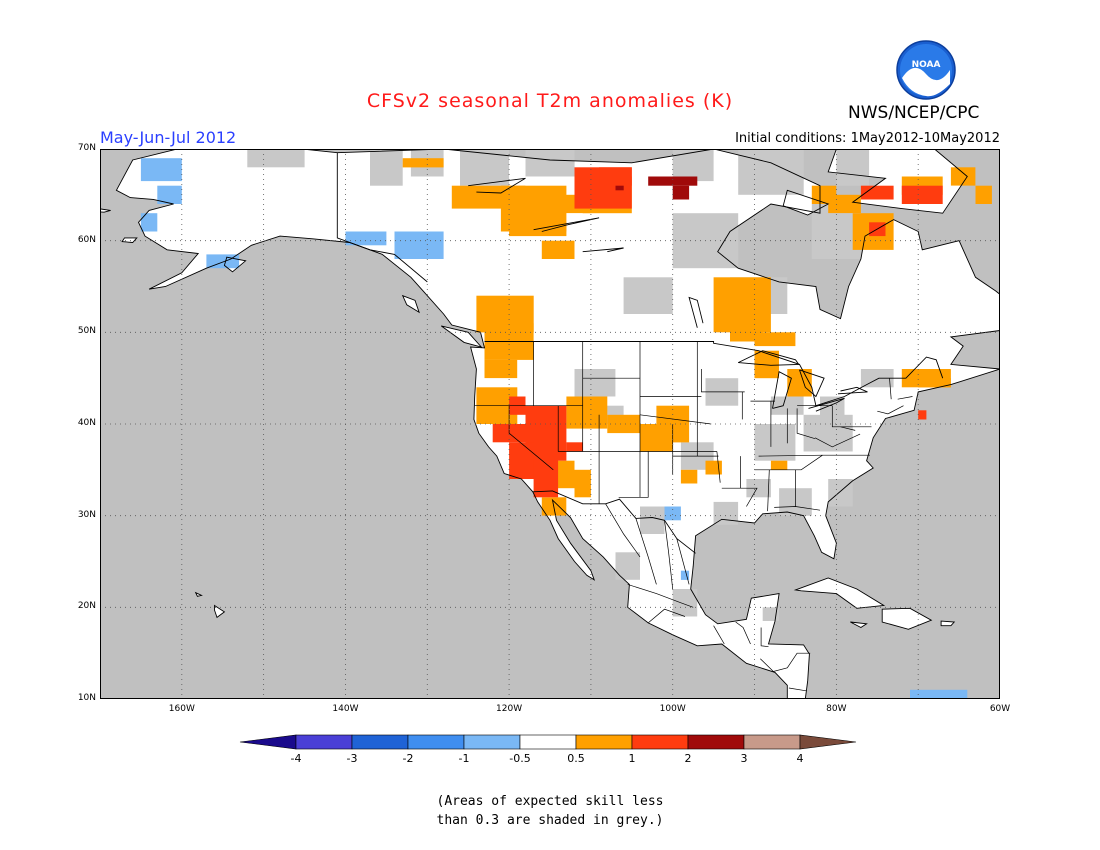 The width and height of the screenshot is (1100, 850). I want to click on coastline-nunivak, so click(129, 240).